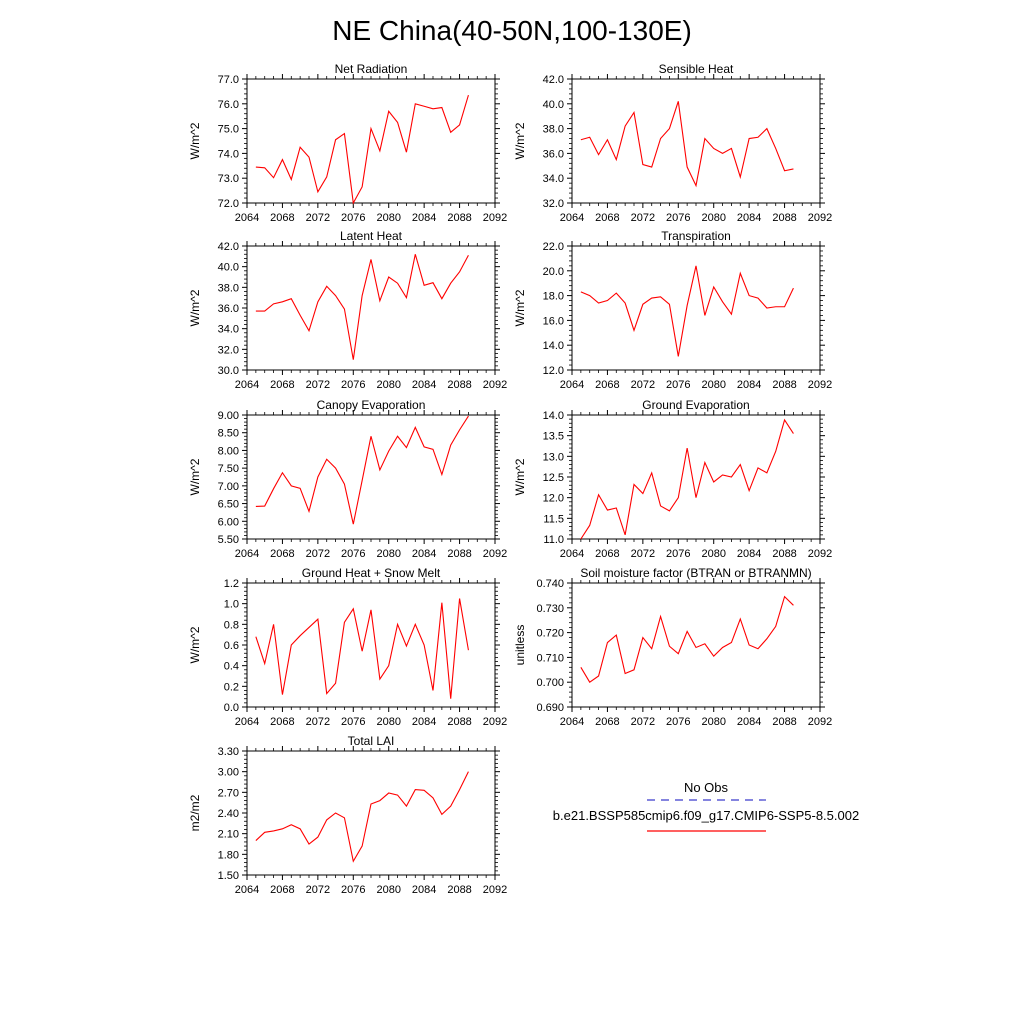  What do you see at coordinates (228, 752) in the screenshot?
I see `y-tick-label: 3.30` at bounding box center [228, 752].